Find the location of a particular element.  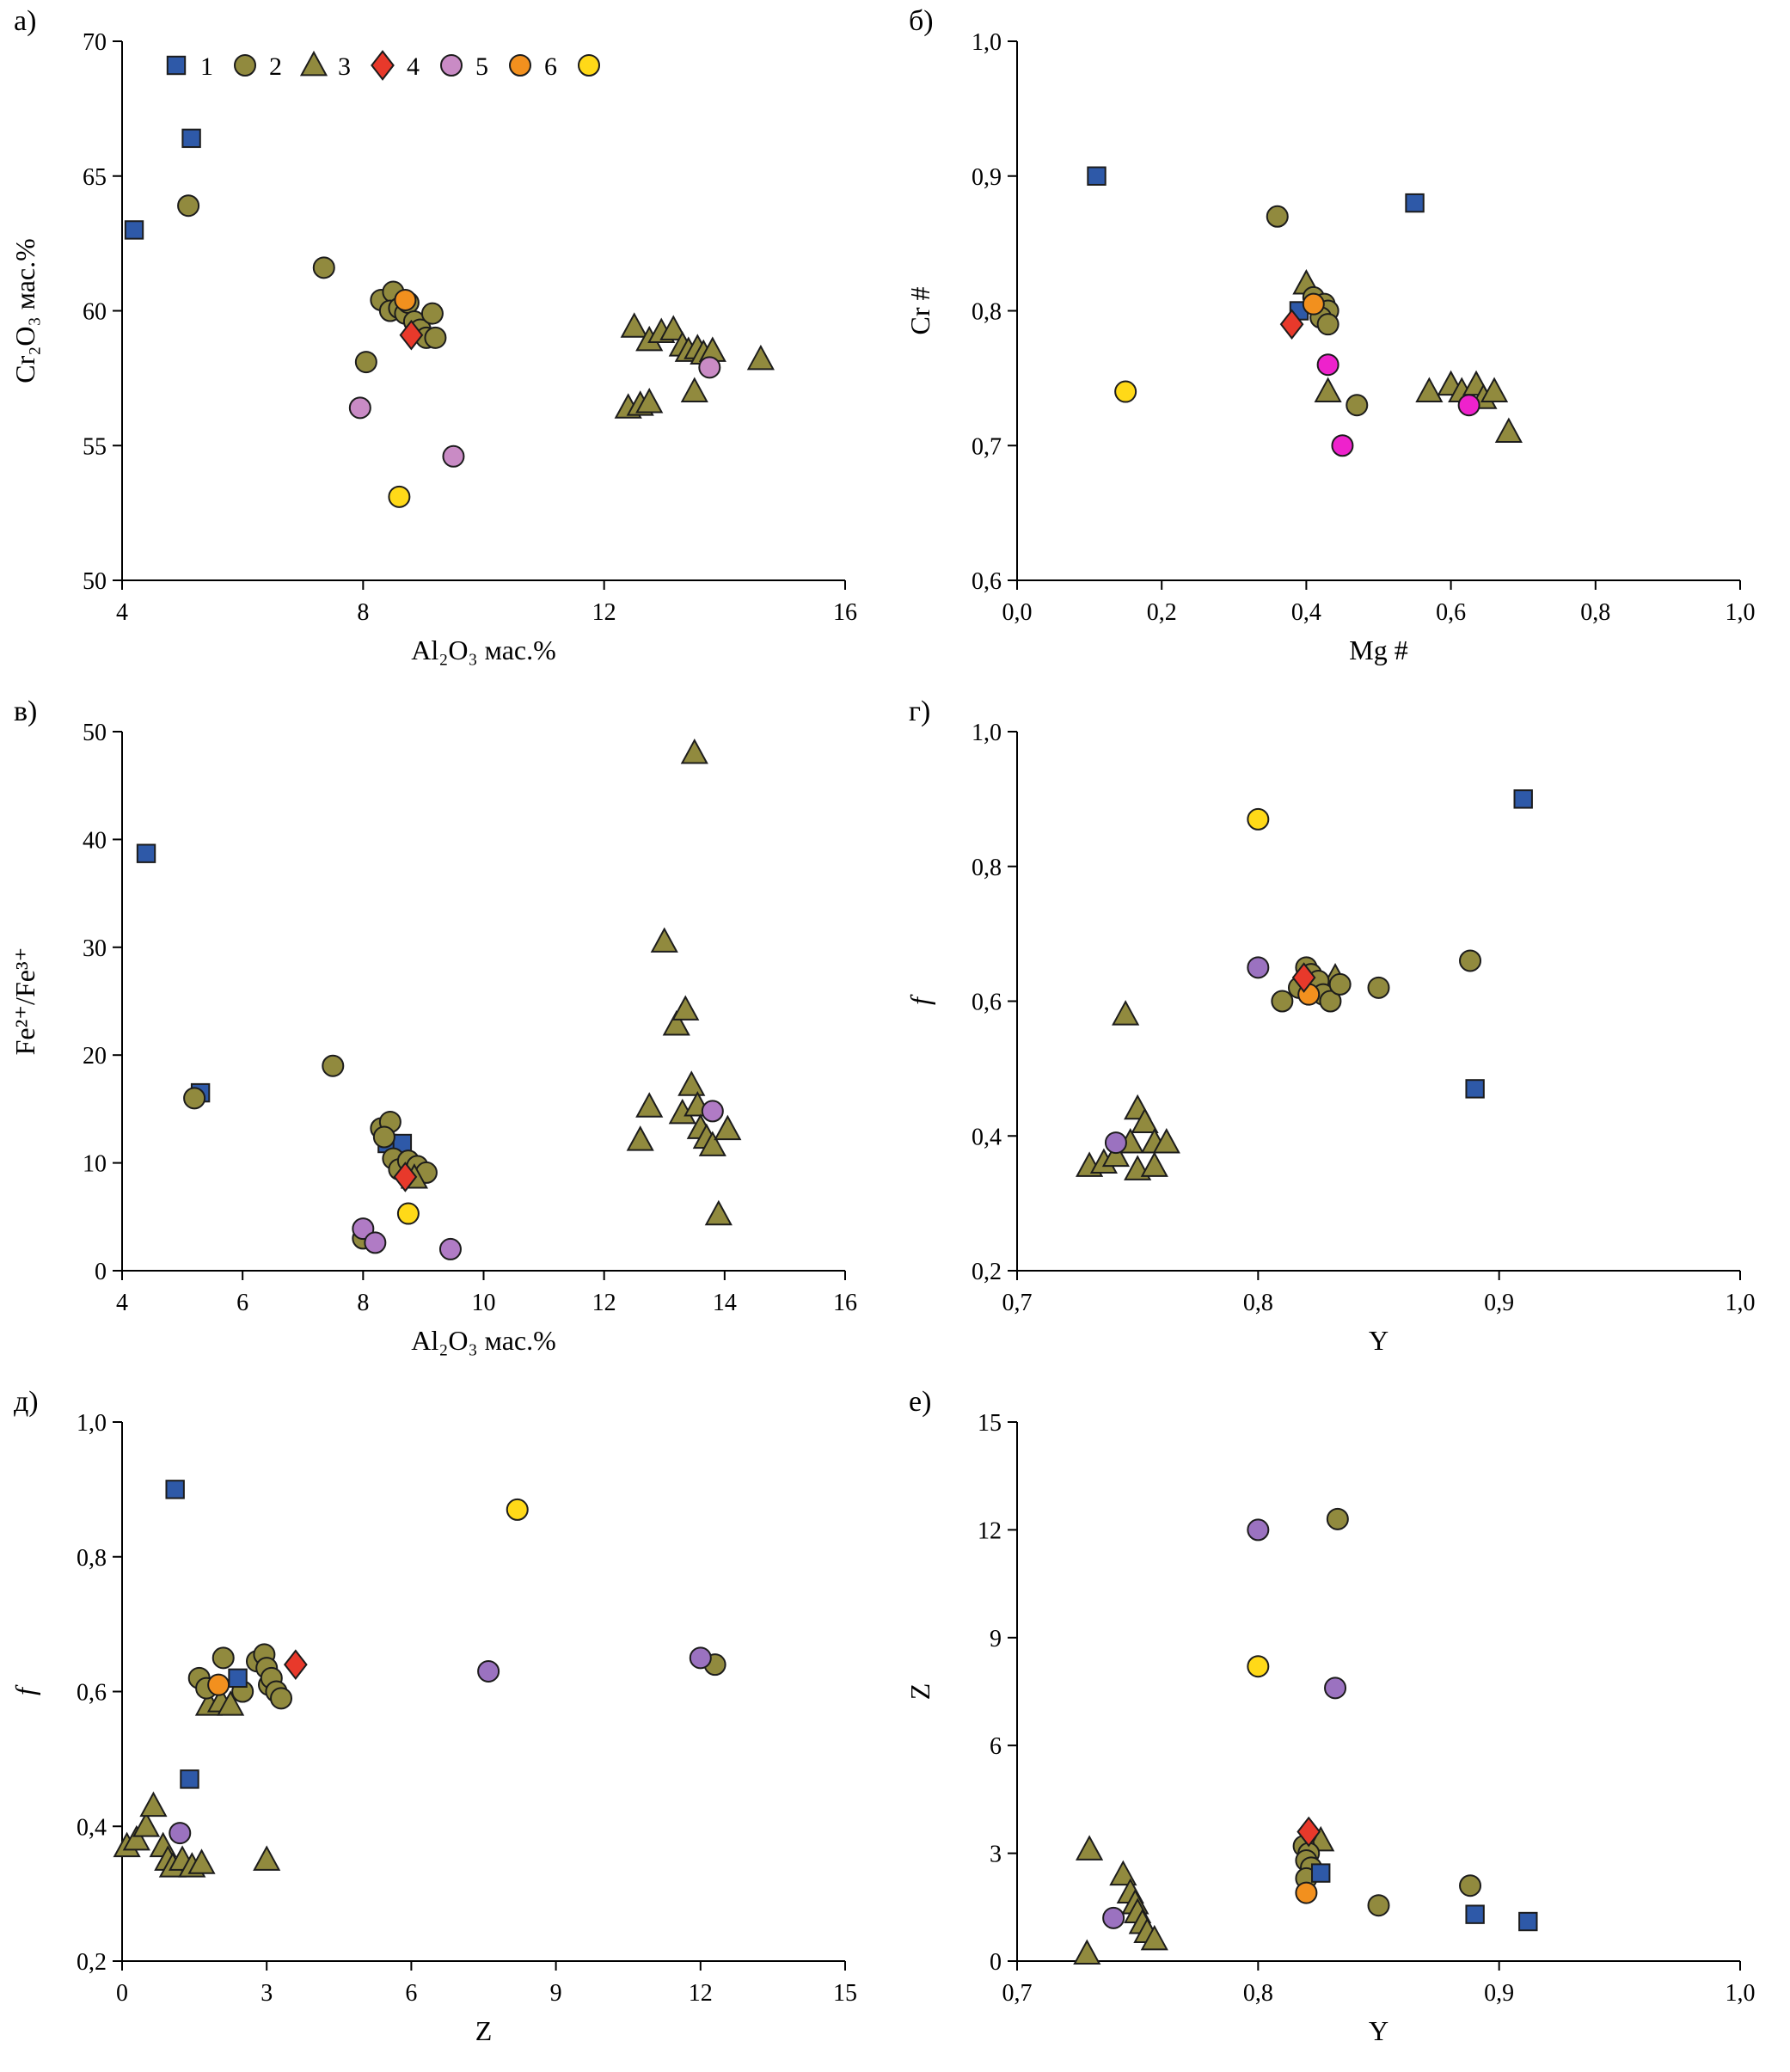

y-tick-label: 55 is located at coordinates (95, 446).